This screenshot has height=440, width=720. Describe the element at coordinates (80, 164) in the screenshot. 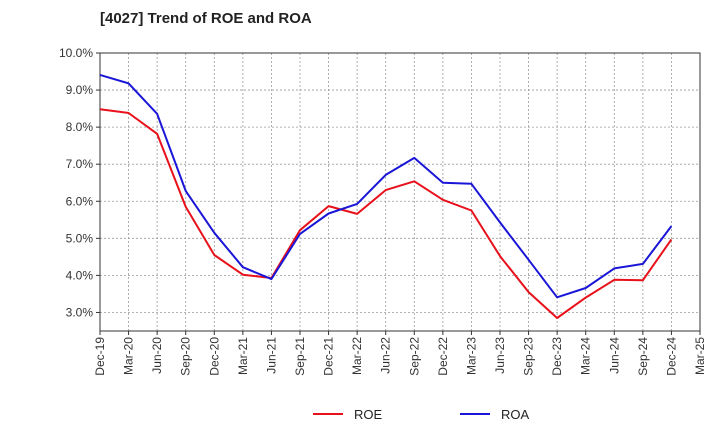

I see `y-tick-label: 7.0%` at that location.